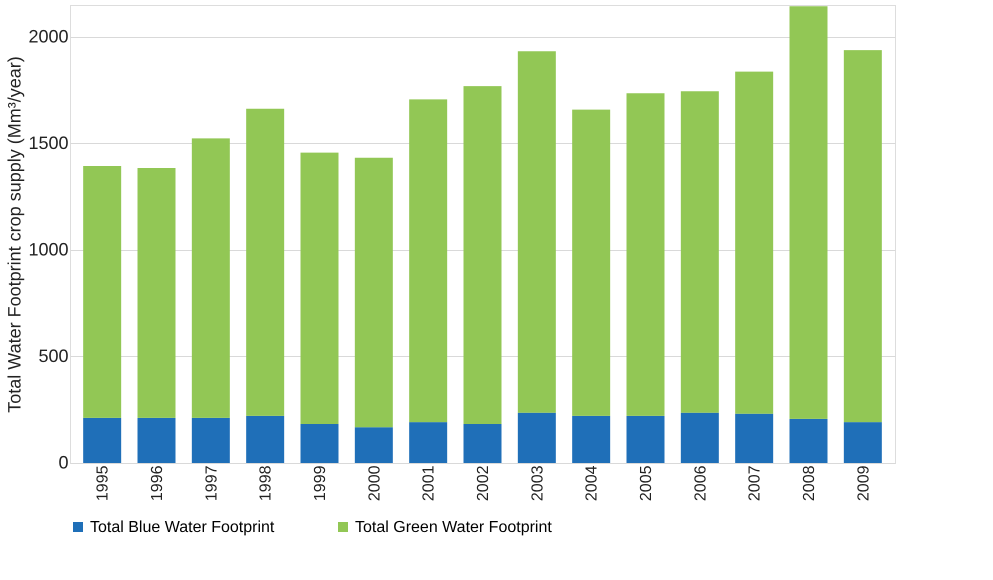 The width and height of the screenshot is (993, 580). I want to click on x-tick-label: 1998, so click(266, 483).